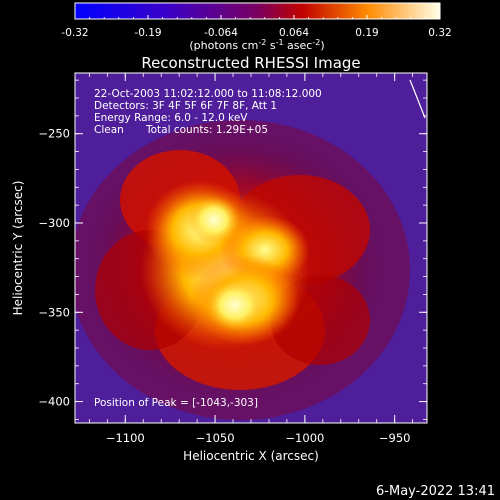  I want to click on footer-date: 6-May-2022 13:41, so click(435, 491).